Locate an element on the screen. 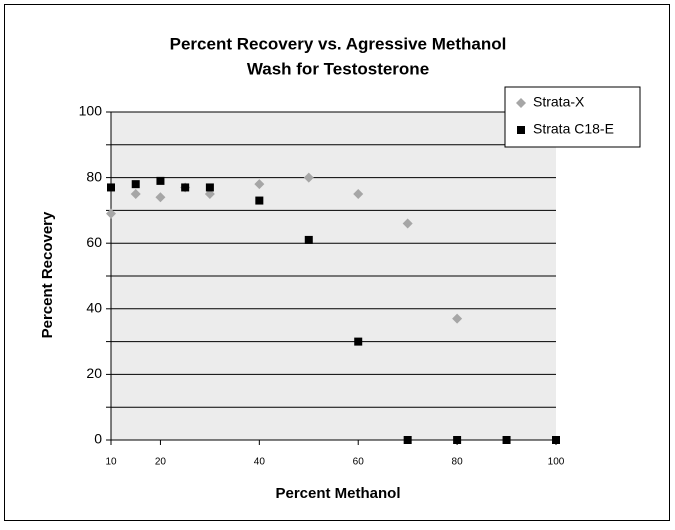 This screenshot has height=530, width=675. legend-box is located at coordinates (572, 117).